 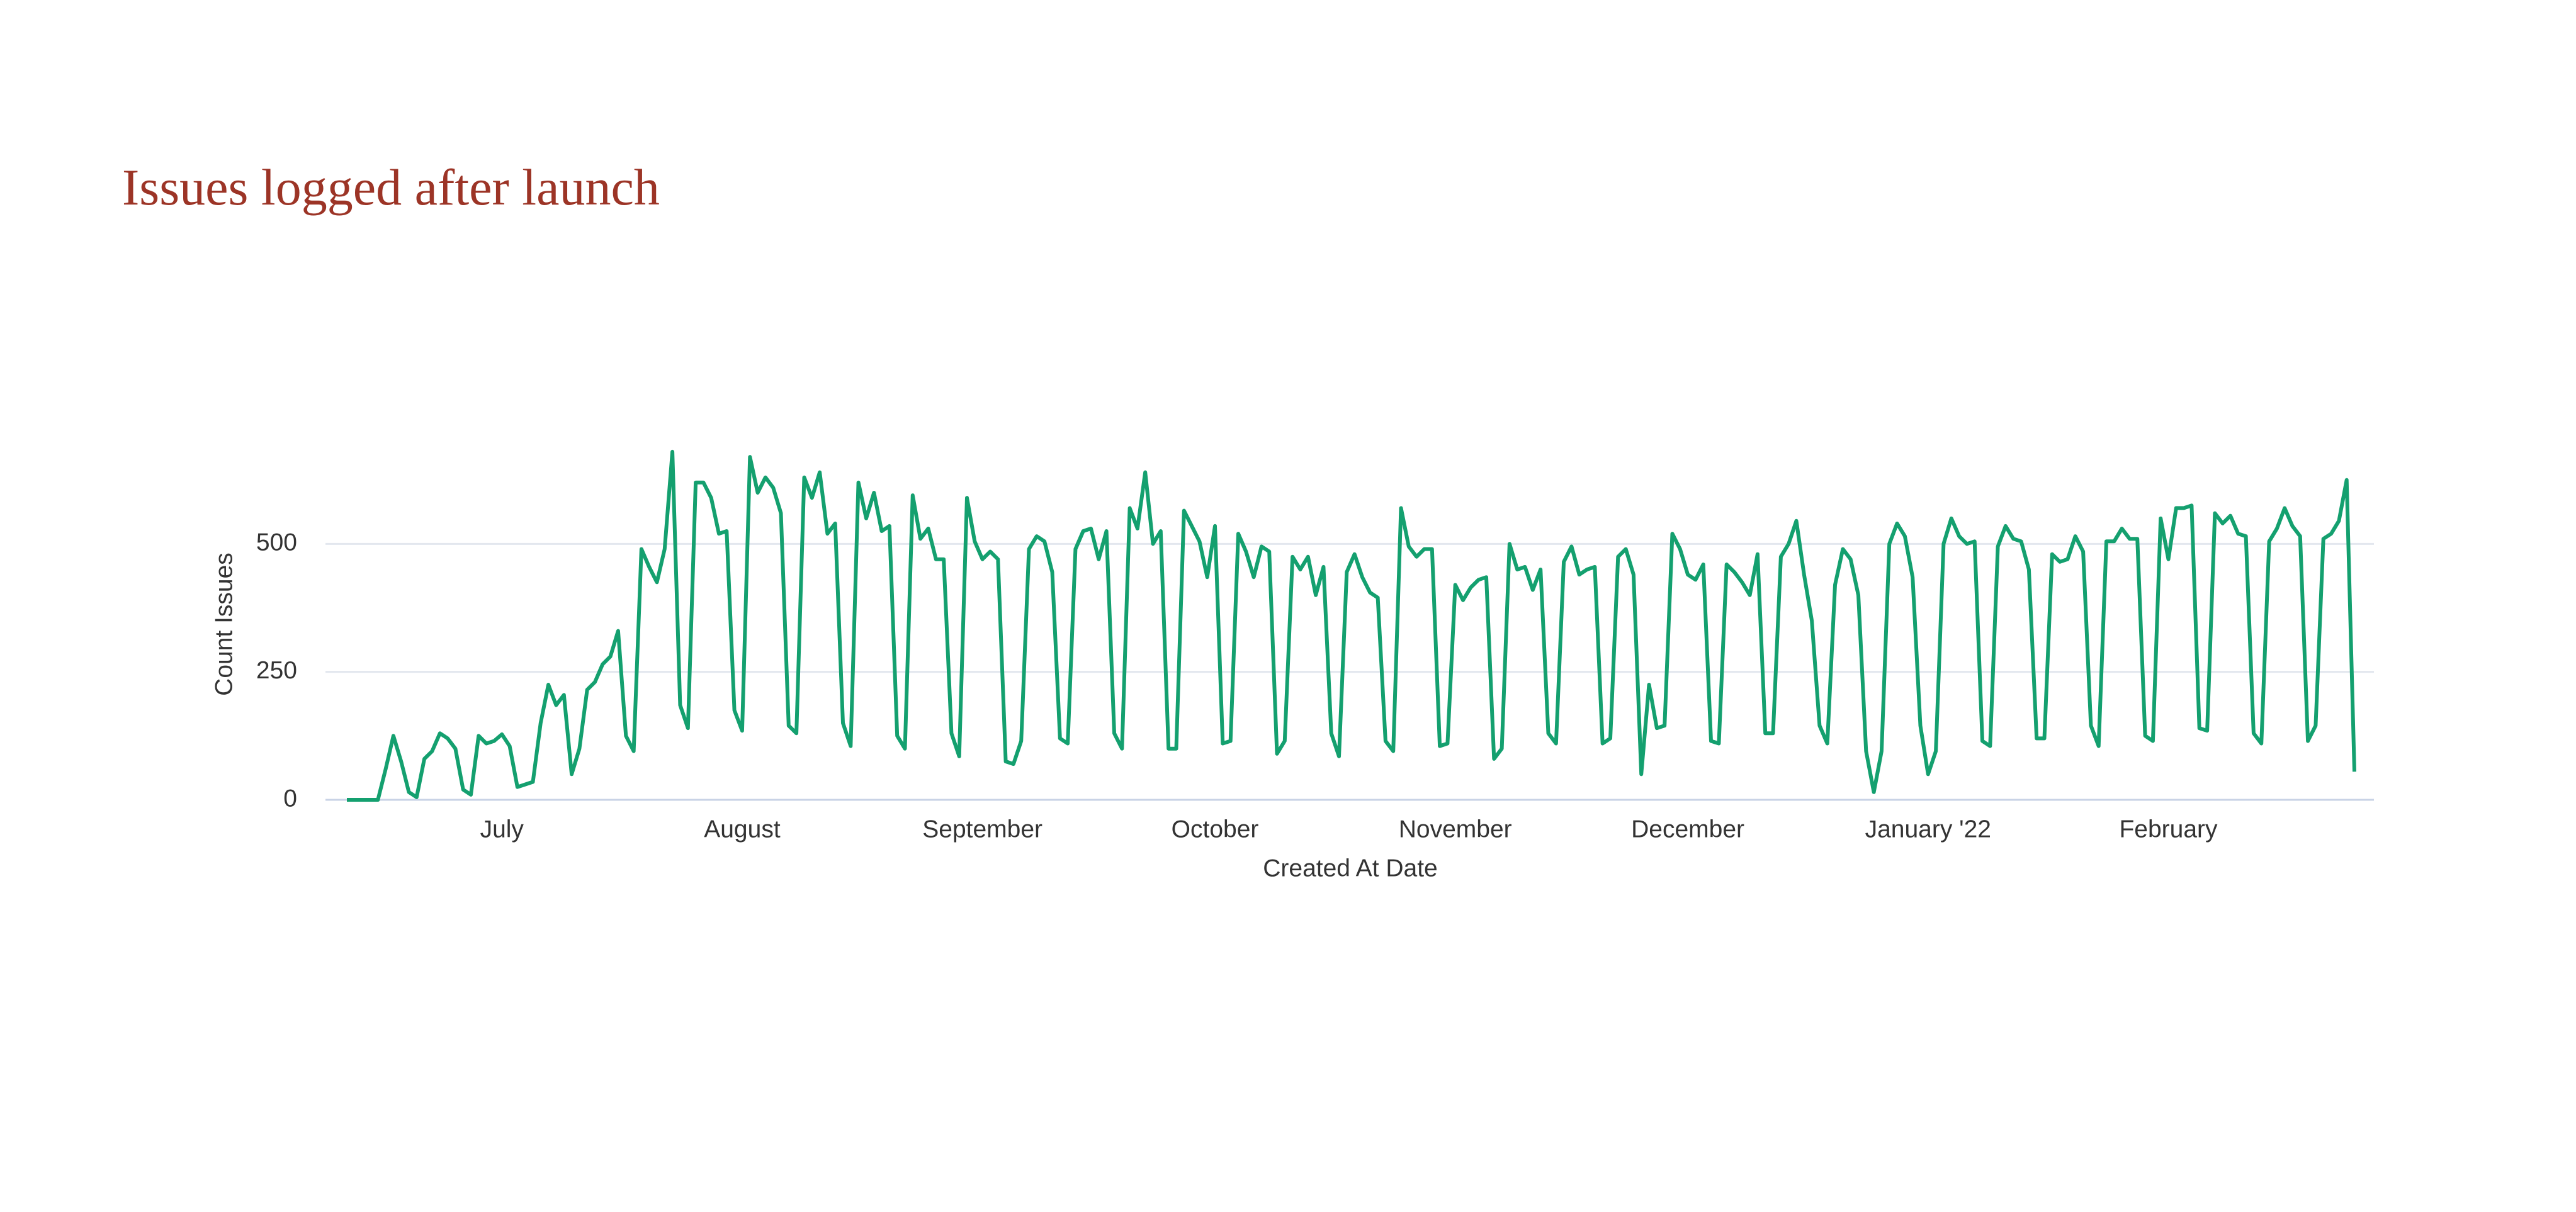 I want to click on x-tick-label: September, so click(x=982, y=829).